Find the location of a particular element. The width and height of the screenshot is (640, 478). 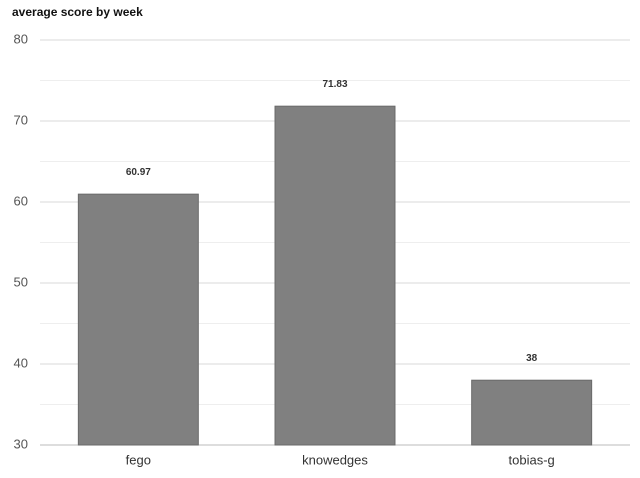

y-tick-label: 60 is located at coordinates (21, 200).